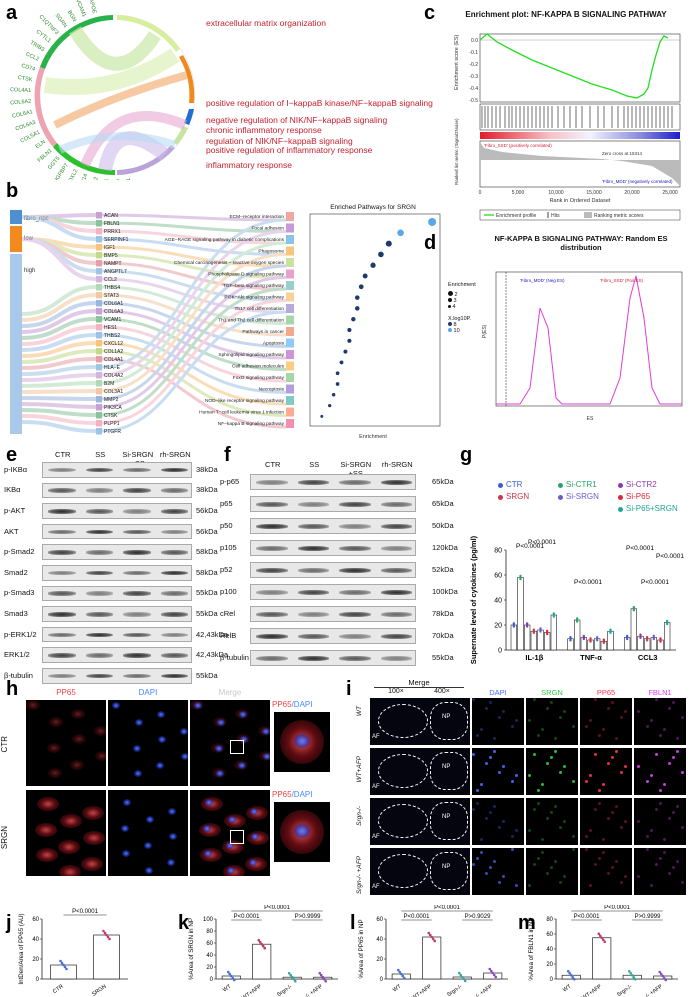  What do you see at coordinates (591, 657) in the screenshot?
I see `x-category-label: TNF-α` at bounding box center [591, 657].